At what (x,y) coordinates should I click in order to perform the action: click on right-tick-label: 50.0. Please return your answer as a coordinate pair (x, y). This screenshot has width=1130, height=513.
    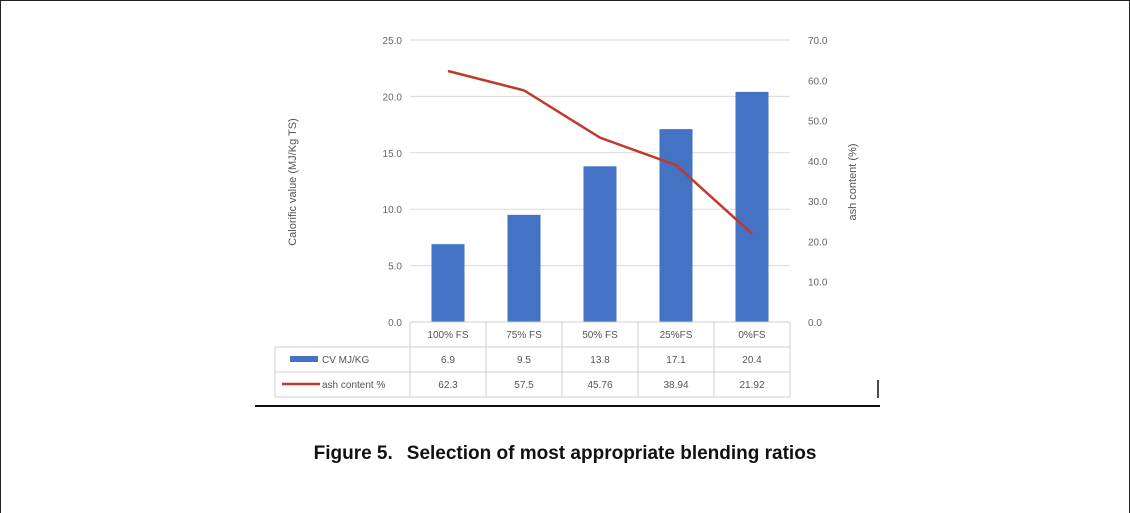
    Looking at the image, I should click on (818, 122).